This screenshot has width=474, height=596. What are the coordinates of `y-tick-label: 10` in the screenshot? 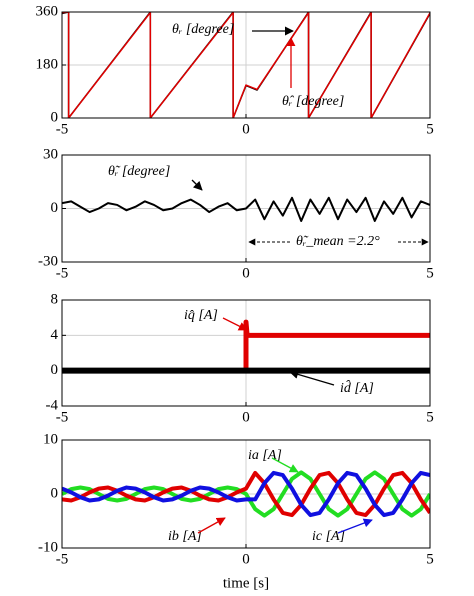 It's located at (50, 439).